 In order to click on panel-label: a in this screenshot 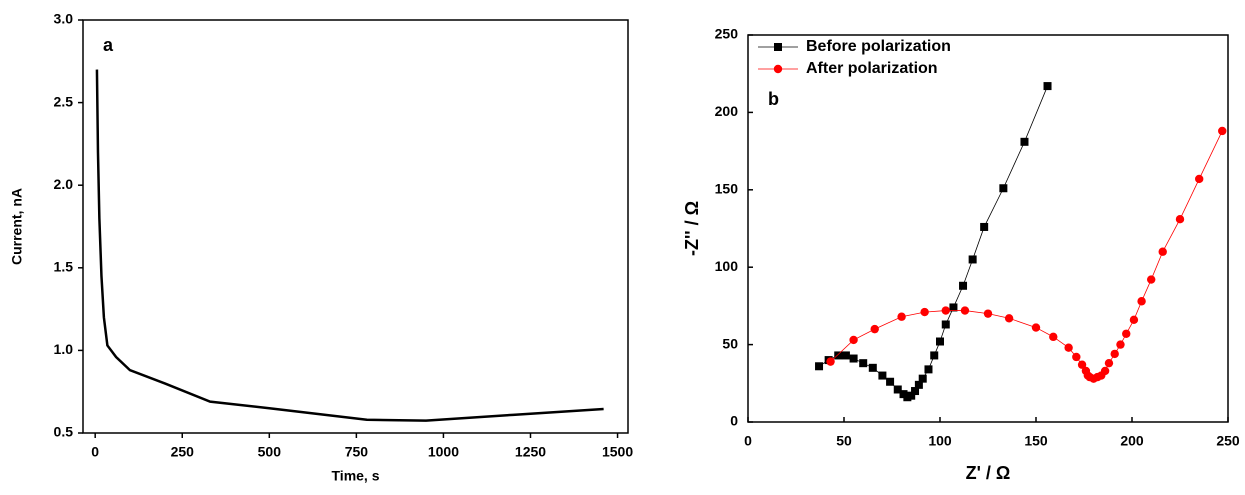, I will do `click(108, 45)`.